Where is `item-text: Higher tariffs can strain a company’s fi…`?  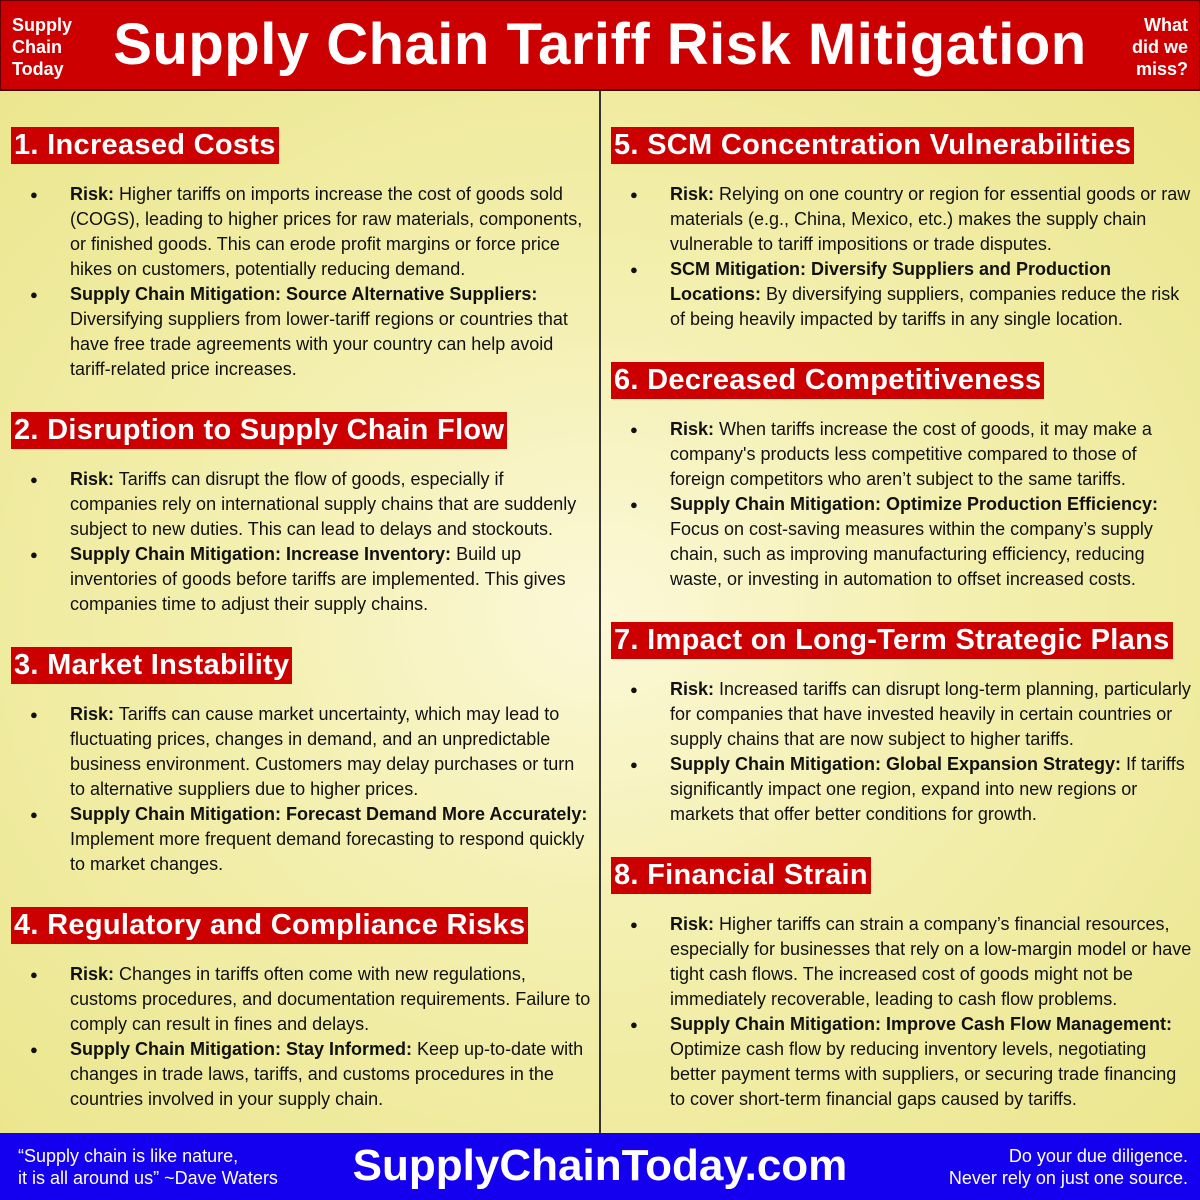 item-text: Higher tariffs can strain a company’s fi… is located at coordinates (931, 961).